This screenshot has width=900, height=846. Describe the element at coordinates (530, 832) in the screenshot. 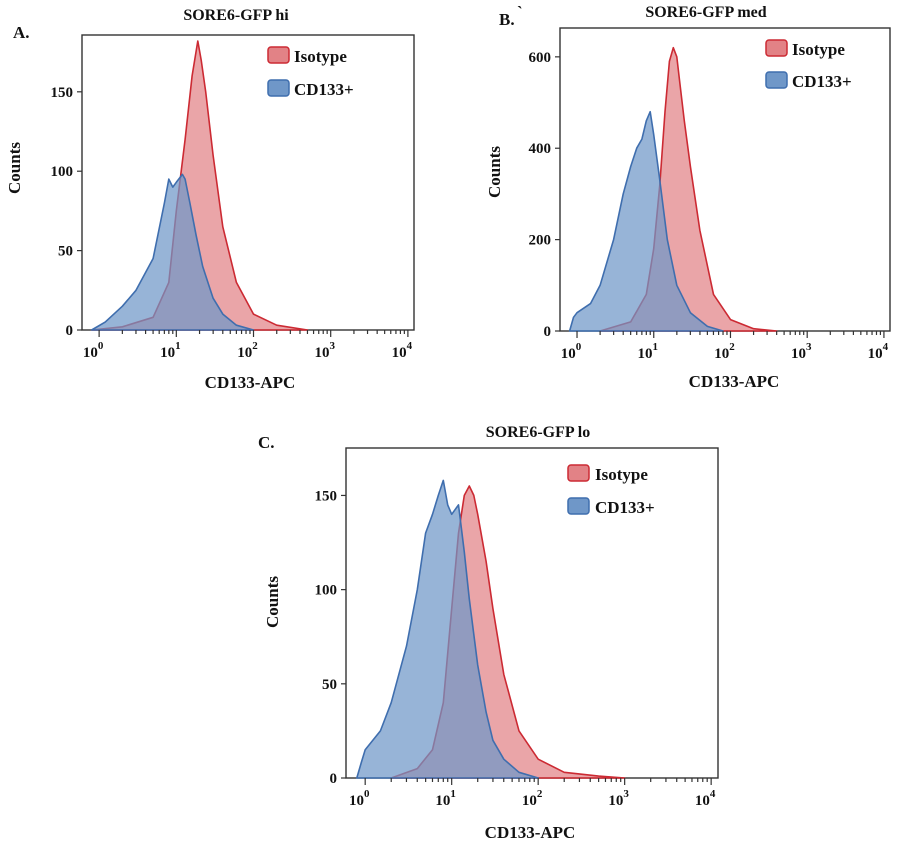

I see `panel-c-xlabel: CD133-APC` at that location.